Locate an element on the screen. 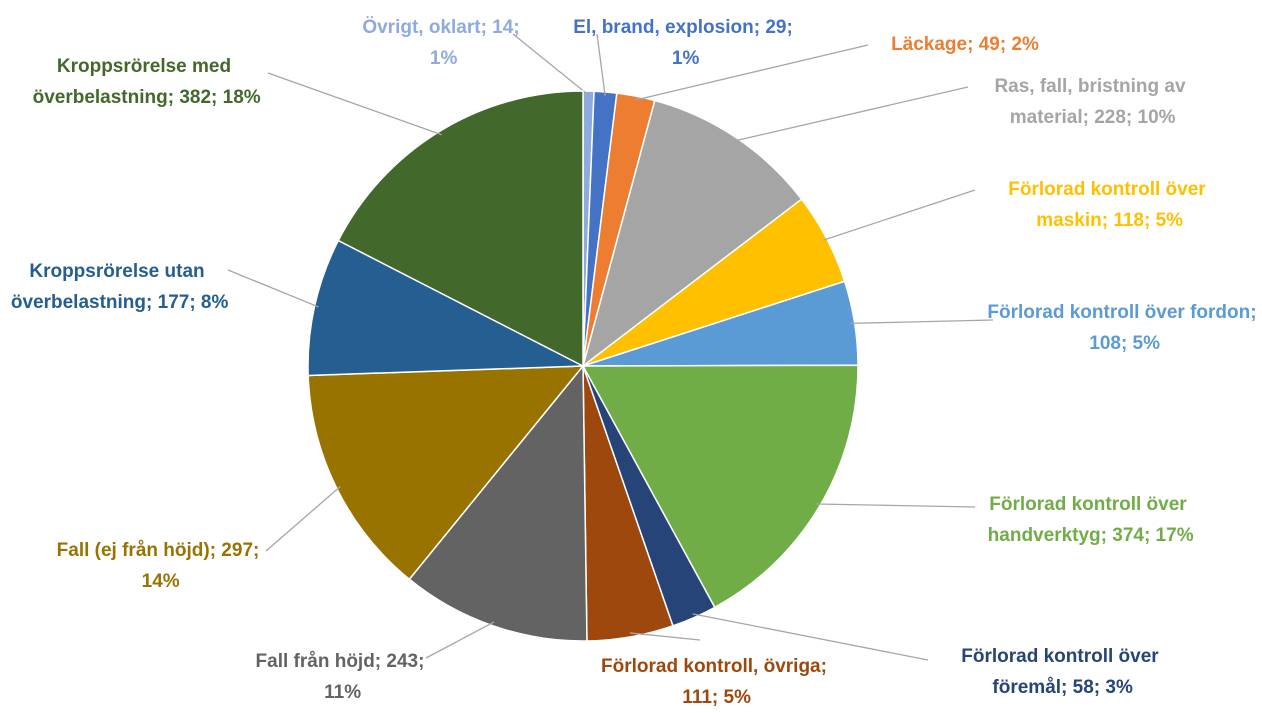  label-line: material; 228; 10% is located at coordinates (1089, 117).